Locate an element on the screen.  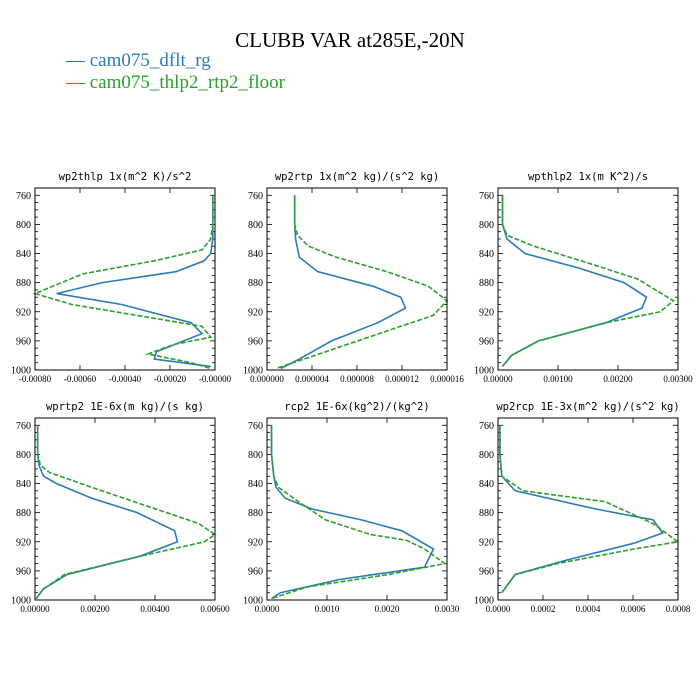
legend-item-dflt: — cam075_dflt_rg is located at coordinates (138, 60).